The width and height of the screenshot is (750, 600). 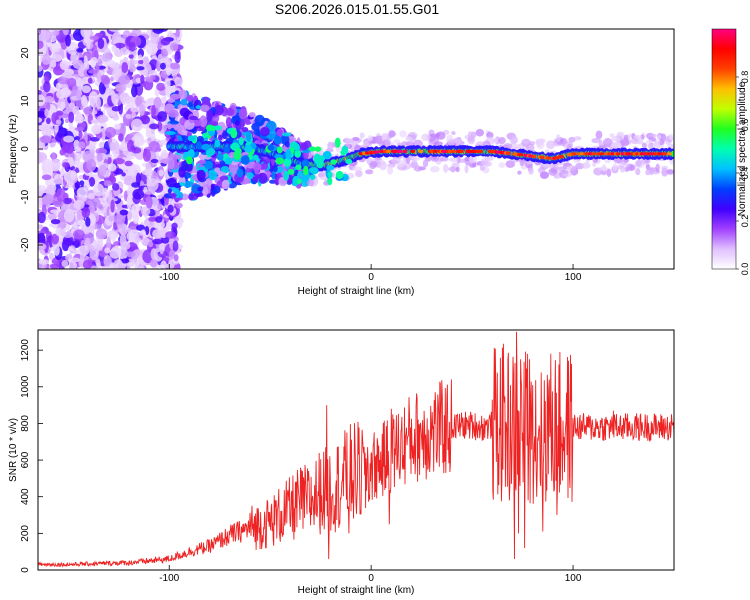 I want to click on y-tick-label: 1000, so click(x=25, y=386).